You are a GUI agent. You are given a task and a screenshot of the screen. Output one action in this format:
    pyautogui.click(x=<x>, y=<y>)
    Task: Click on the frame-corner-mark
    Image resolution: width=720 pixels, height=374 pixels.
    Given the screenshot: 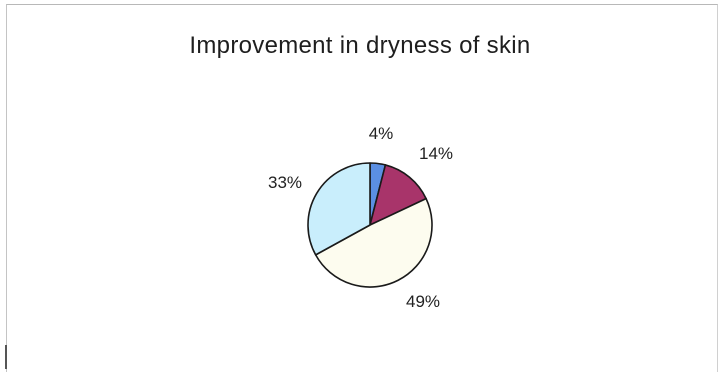 What is the action you would take?
    pyautogui.click(x=6, y=357)
    